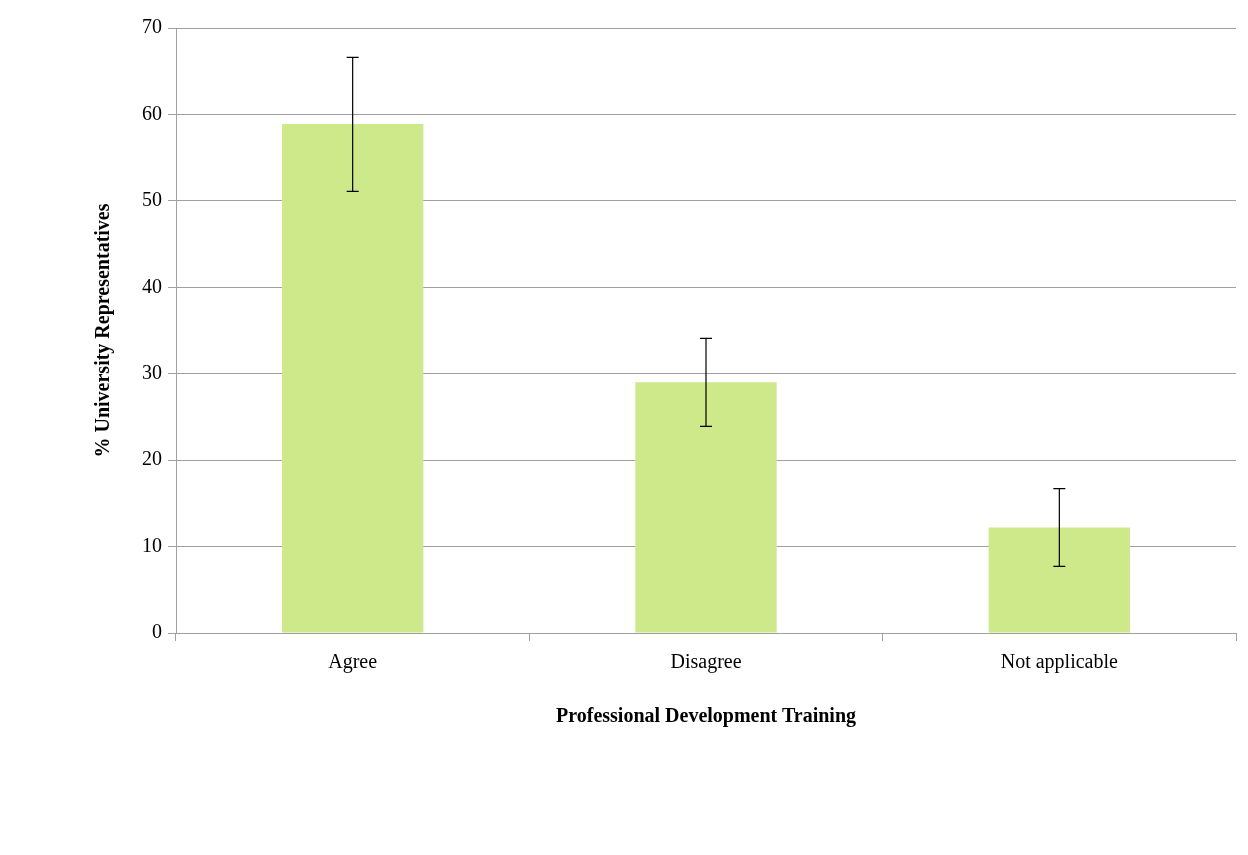  Describe the element at coordinates (152, 26) in the screenshot. I see `y-tick-label: 70` at that location.